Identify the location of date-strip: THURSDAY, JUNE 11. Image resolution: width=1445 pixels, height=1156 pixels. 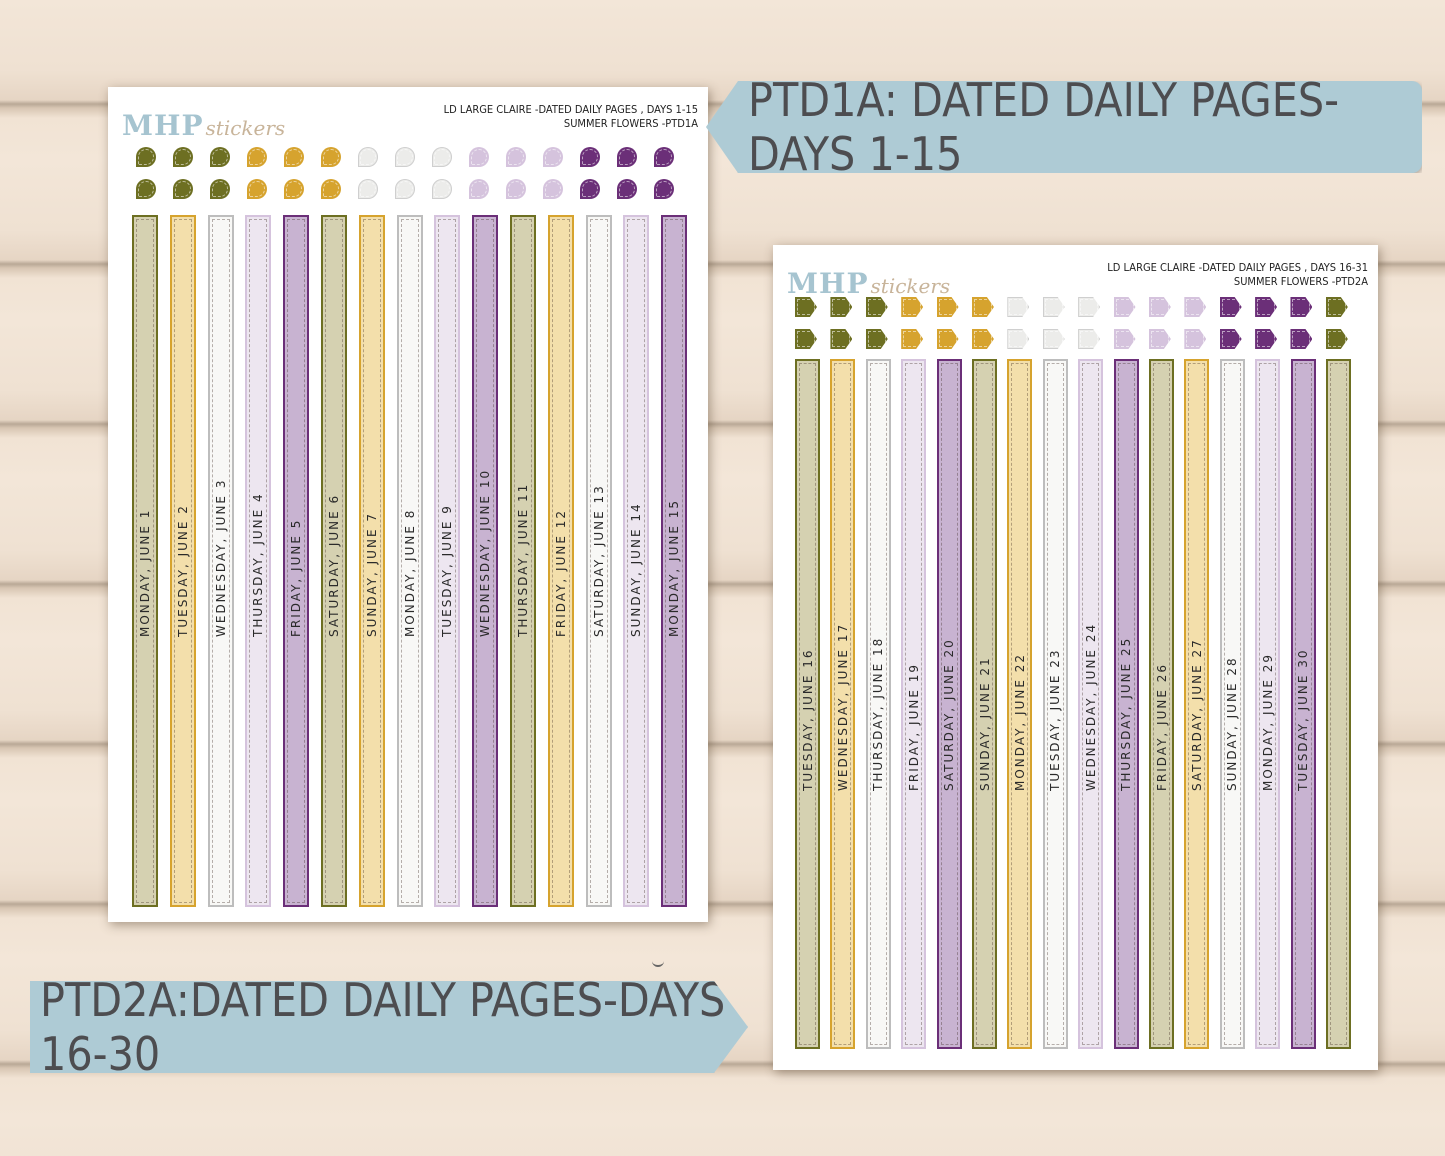
(523, 561).